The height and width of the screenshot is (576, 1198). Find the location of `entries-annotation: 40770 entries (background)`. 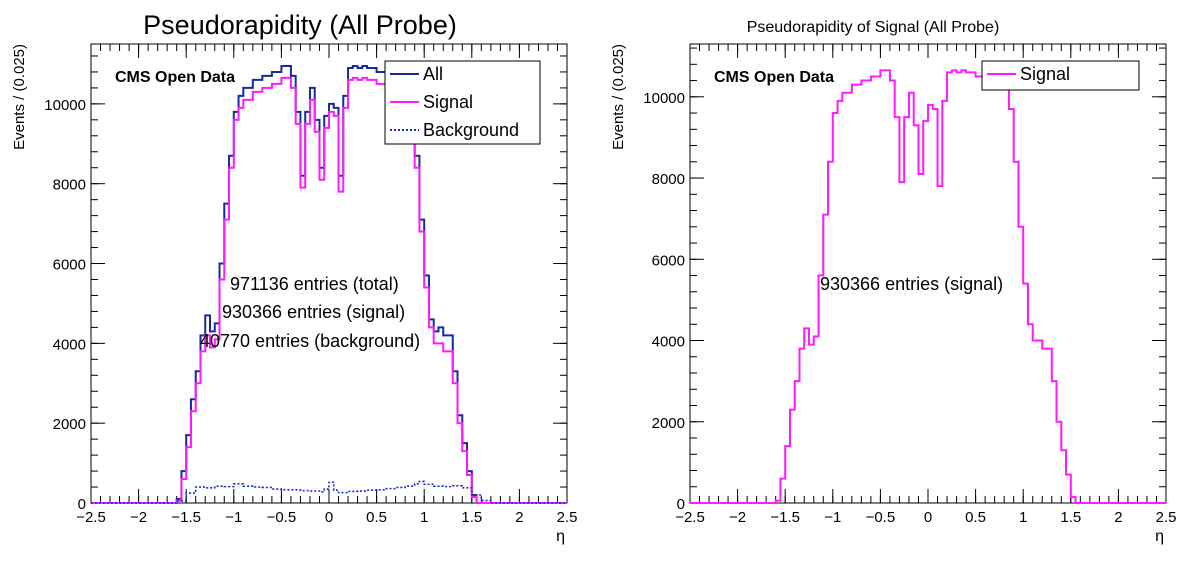

entries-annotation: 40770 entries (background) is located at coordinates (310, 341).